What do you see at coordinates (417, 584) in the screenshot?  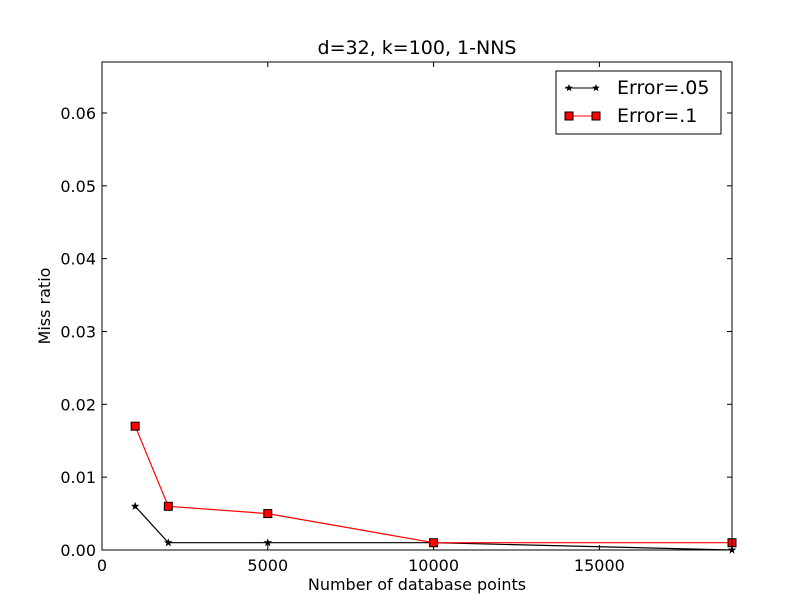 I see `x-axis-label: Number of database points` at bounding box center [417, 584].